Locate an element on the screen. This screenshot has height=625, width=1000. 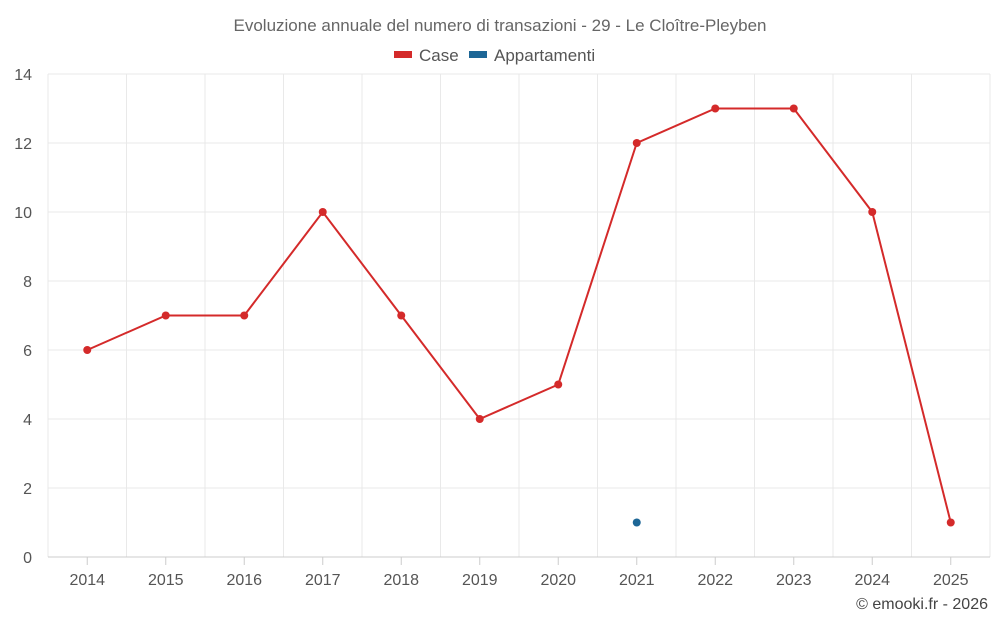
x-tick-label: 2019 is located at coordinates (480, 580).